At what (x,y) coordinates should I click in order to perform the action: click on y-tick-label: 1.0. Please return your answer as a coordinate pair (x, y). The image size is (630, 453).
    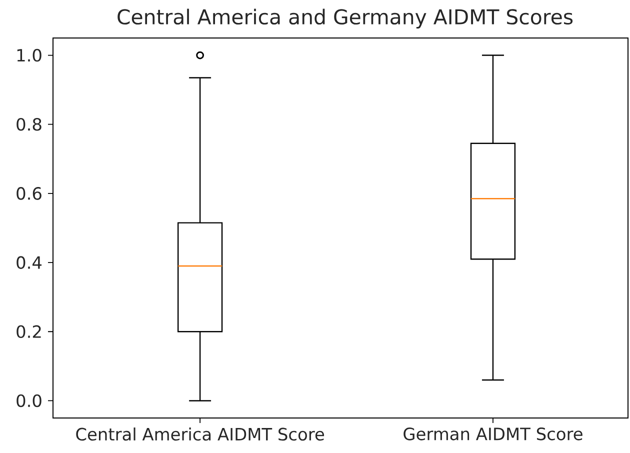
    Looking at the image, I should click on (29, 55).